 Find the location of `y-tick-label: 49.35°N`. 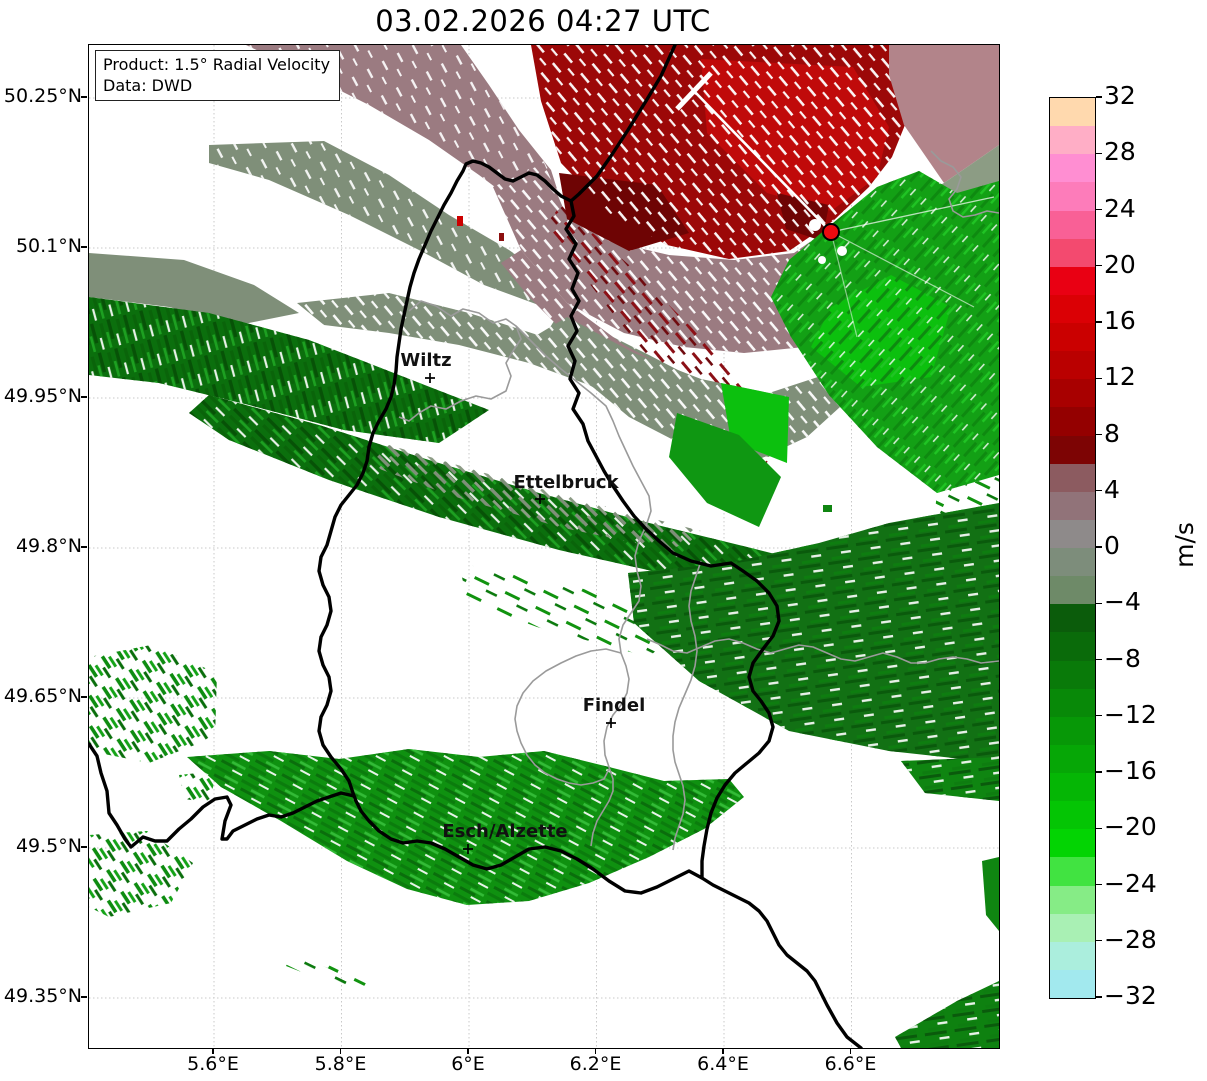

y-tick-label: 49.35°N is located at coordinates (42, 996).